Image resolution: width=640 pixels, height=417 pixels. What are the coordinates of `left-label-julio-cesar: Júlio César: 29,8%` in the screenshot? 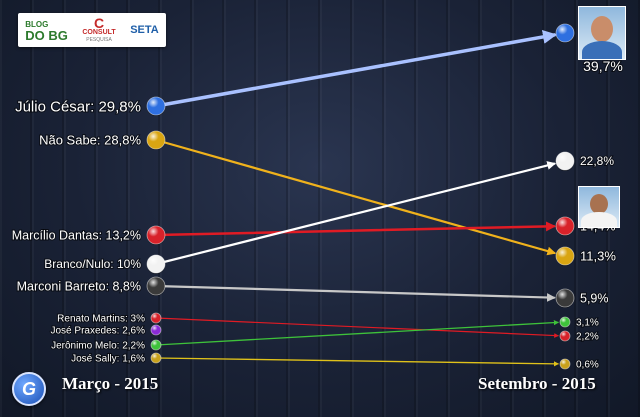 It's located at (78, 106).